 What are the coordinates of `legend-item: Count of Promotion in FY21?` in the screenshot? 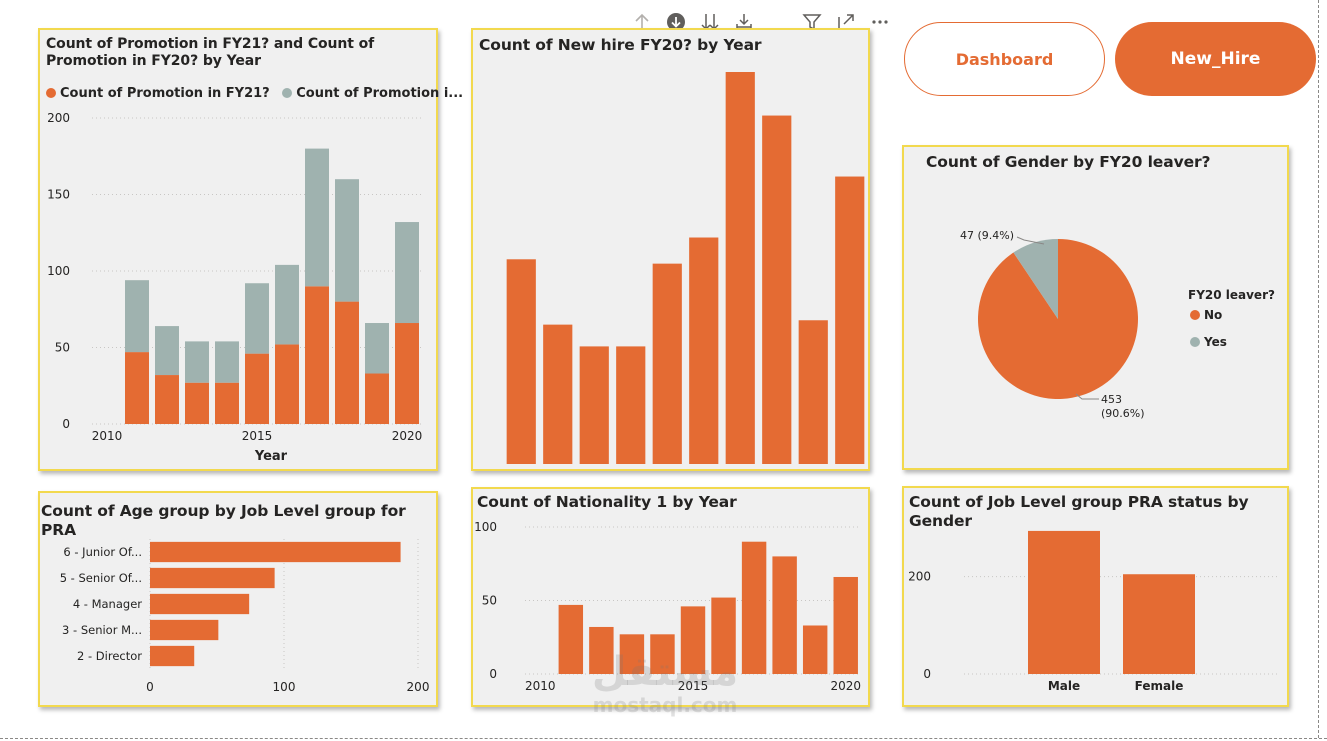 It's located at (158, 93).